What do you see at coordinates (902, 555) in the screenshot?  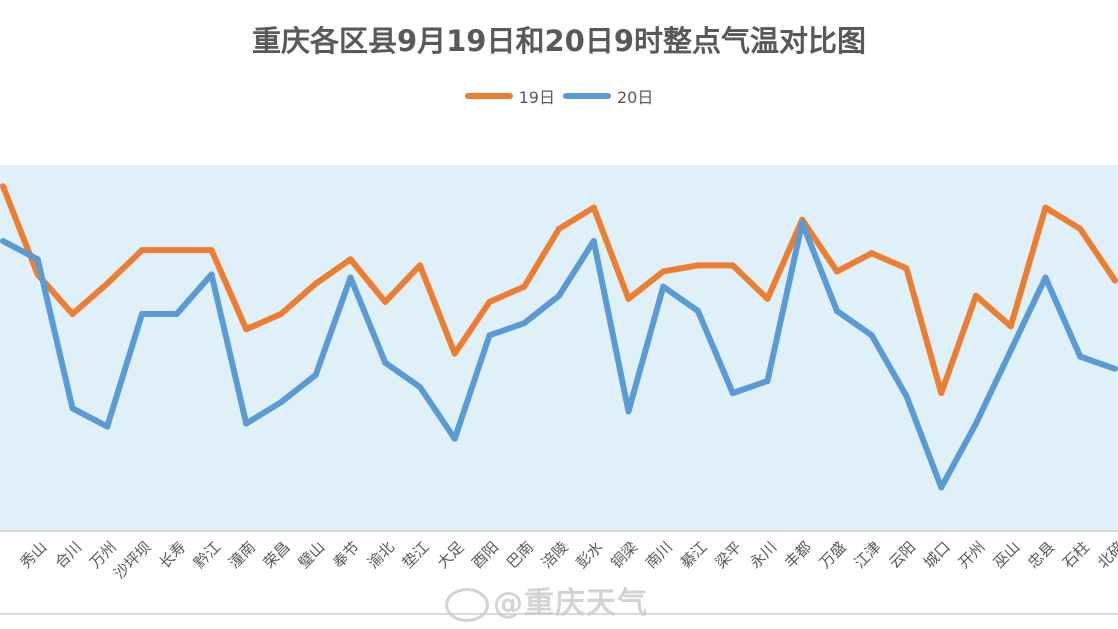 I see `x-tick-label: 云阳` at bounding box center [902, 555].